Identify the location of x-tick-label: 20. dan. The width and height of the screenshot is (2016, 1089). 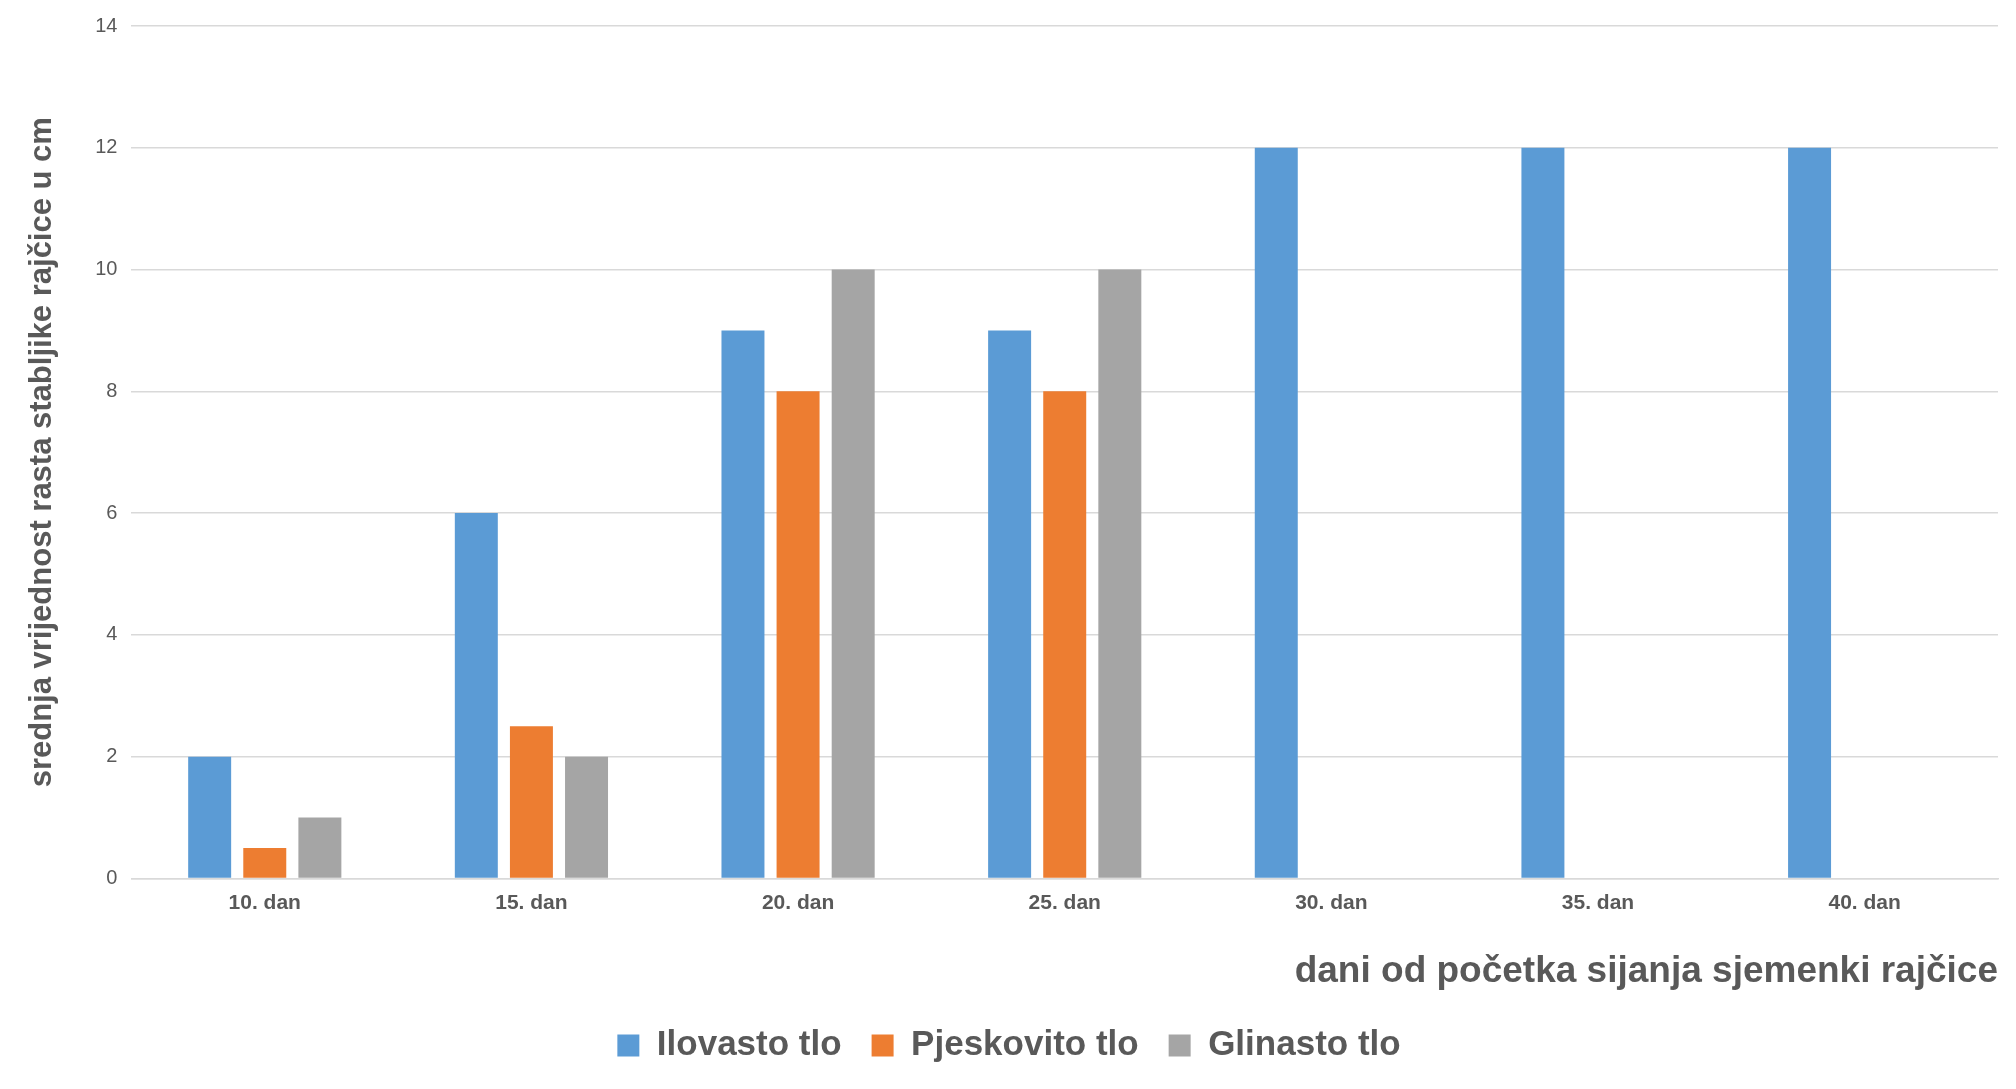
(798, 901).